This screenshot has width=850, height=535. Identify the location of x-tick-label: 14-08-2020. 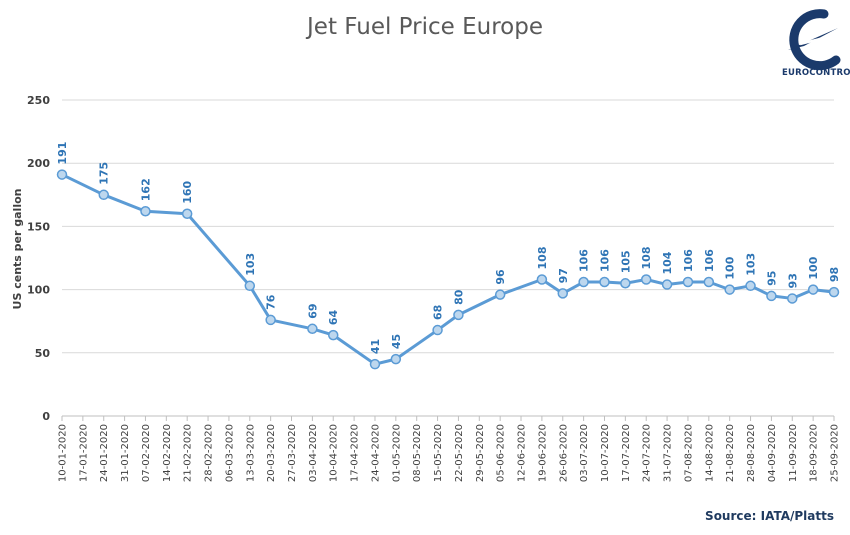
(709, 453).